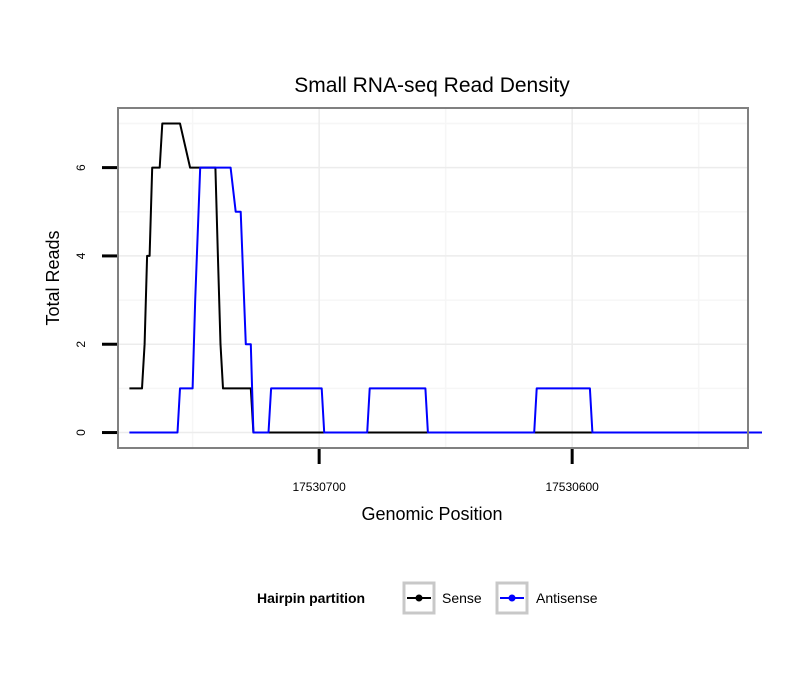 The height and width of the screenshot is (690, 810). Describe the element at coordinates (81, 432) in the screenshot. I see `y-tick-label: 0` at that location.